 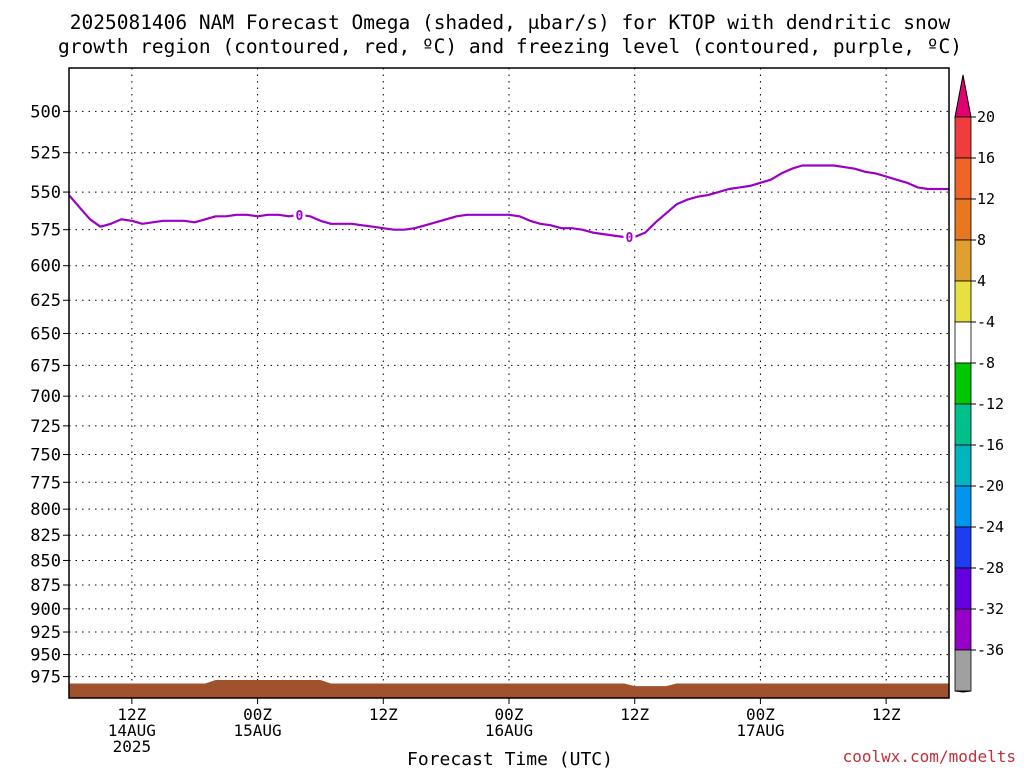 What do you see at coordinates (990, 527) in the screenshot?
I see `colorbar-label: -24` at bounding box center [990, 527].